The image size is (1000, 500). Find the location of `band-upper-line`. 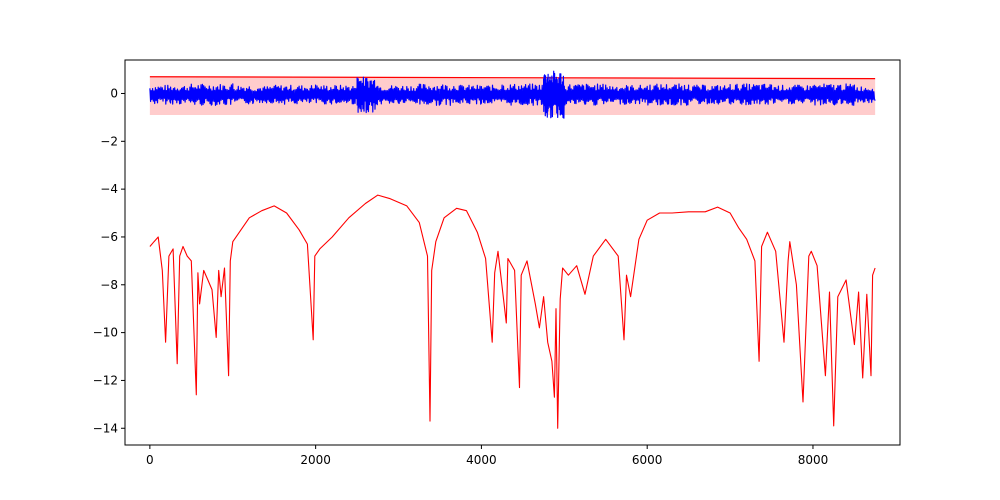

band-upper-line is located at coordinates (512, 78).